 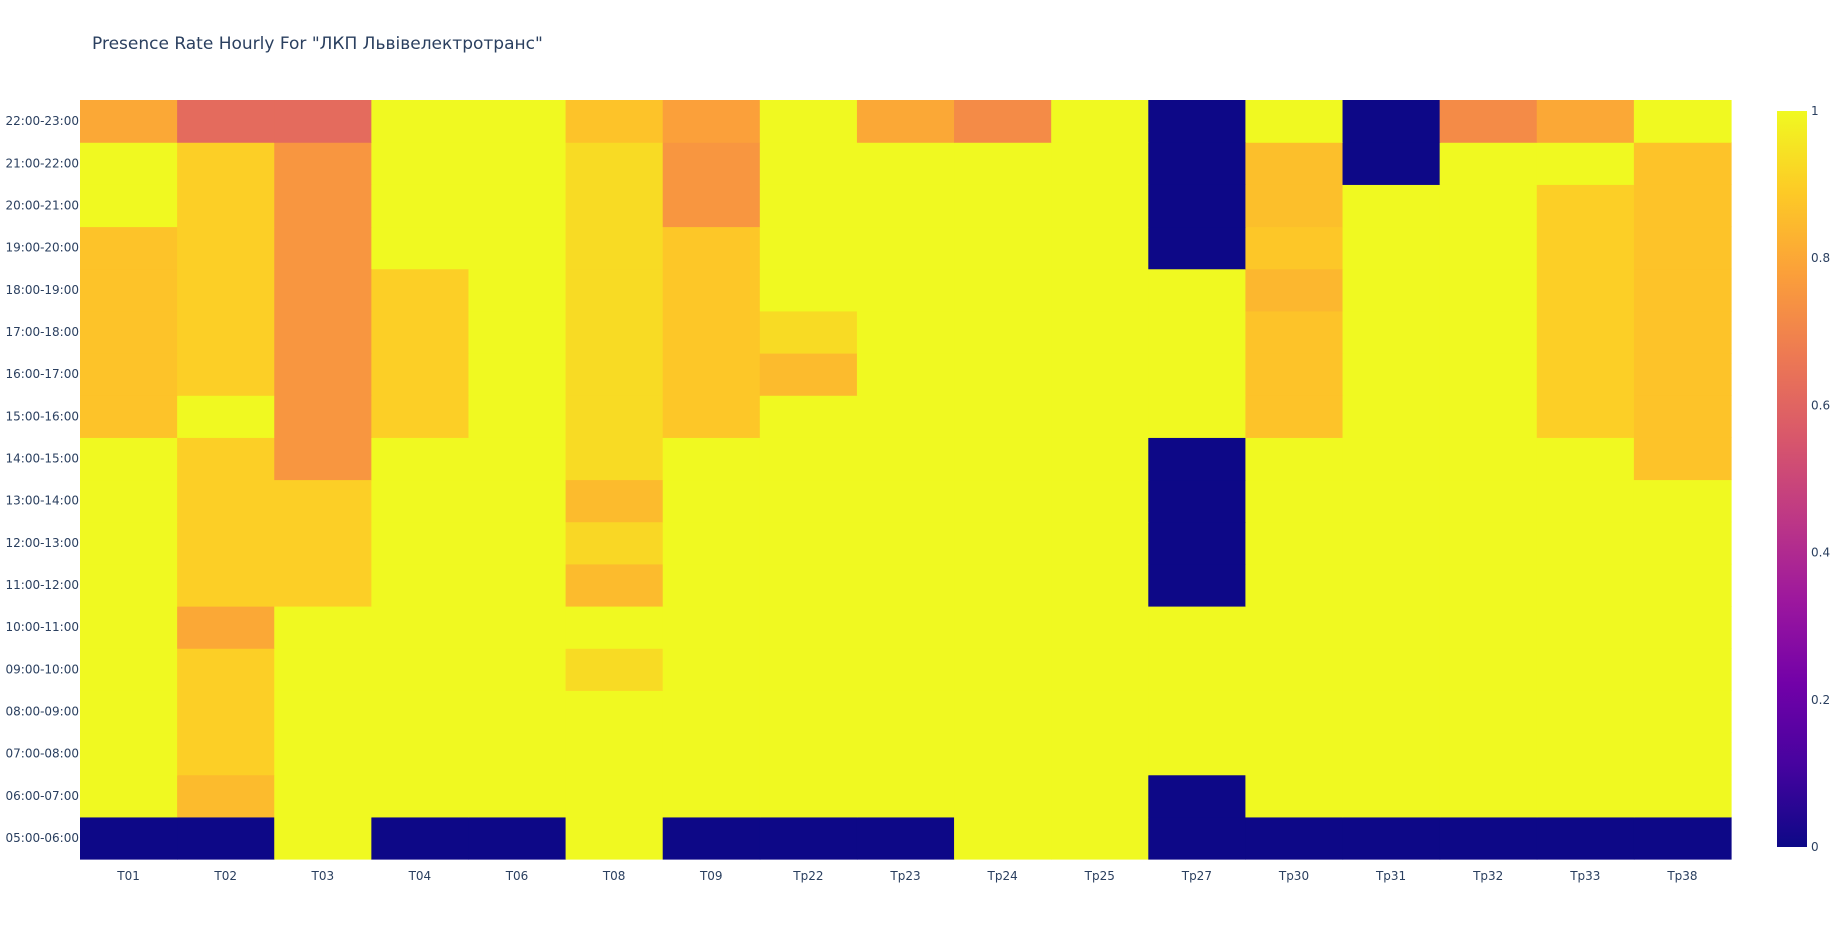 What do you see at coordinates (43, 543) in the screenshot?
I see `y-tick-label: 12:00-13:00` at bounding box center [43, 543].